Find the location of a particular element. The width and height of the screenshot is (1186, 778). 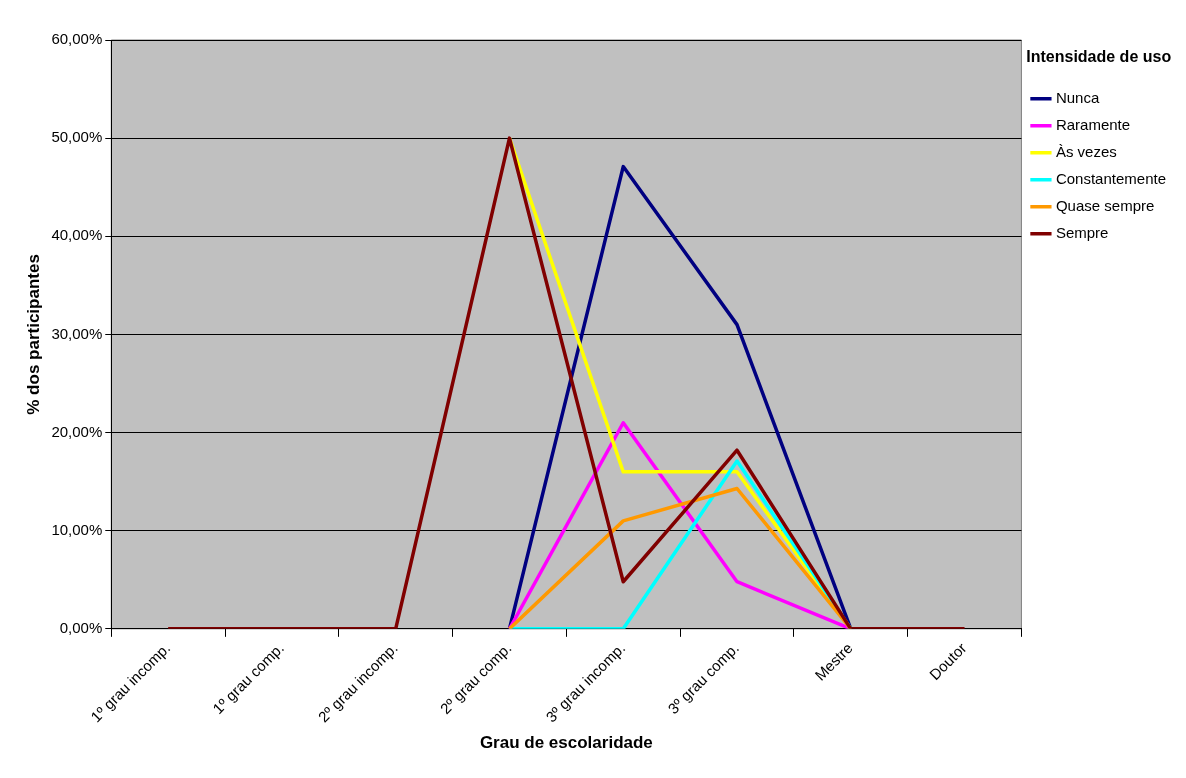

legend-title: Intensidade de uso is located at coordinates (1099, 57).